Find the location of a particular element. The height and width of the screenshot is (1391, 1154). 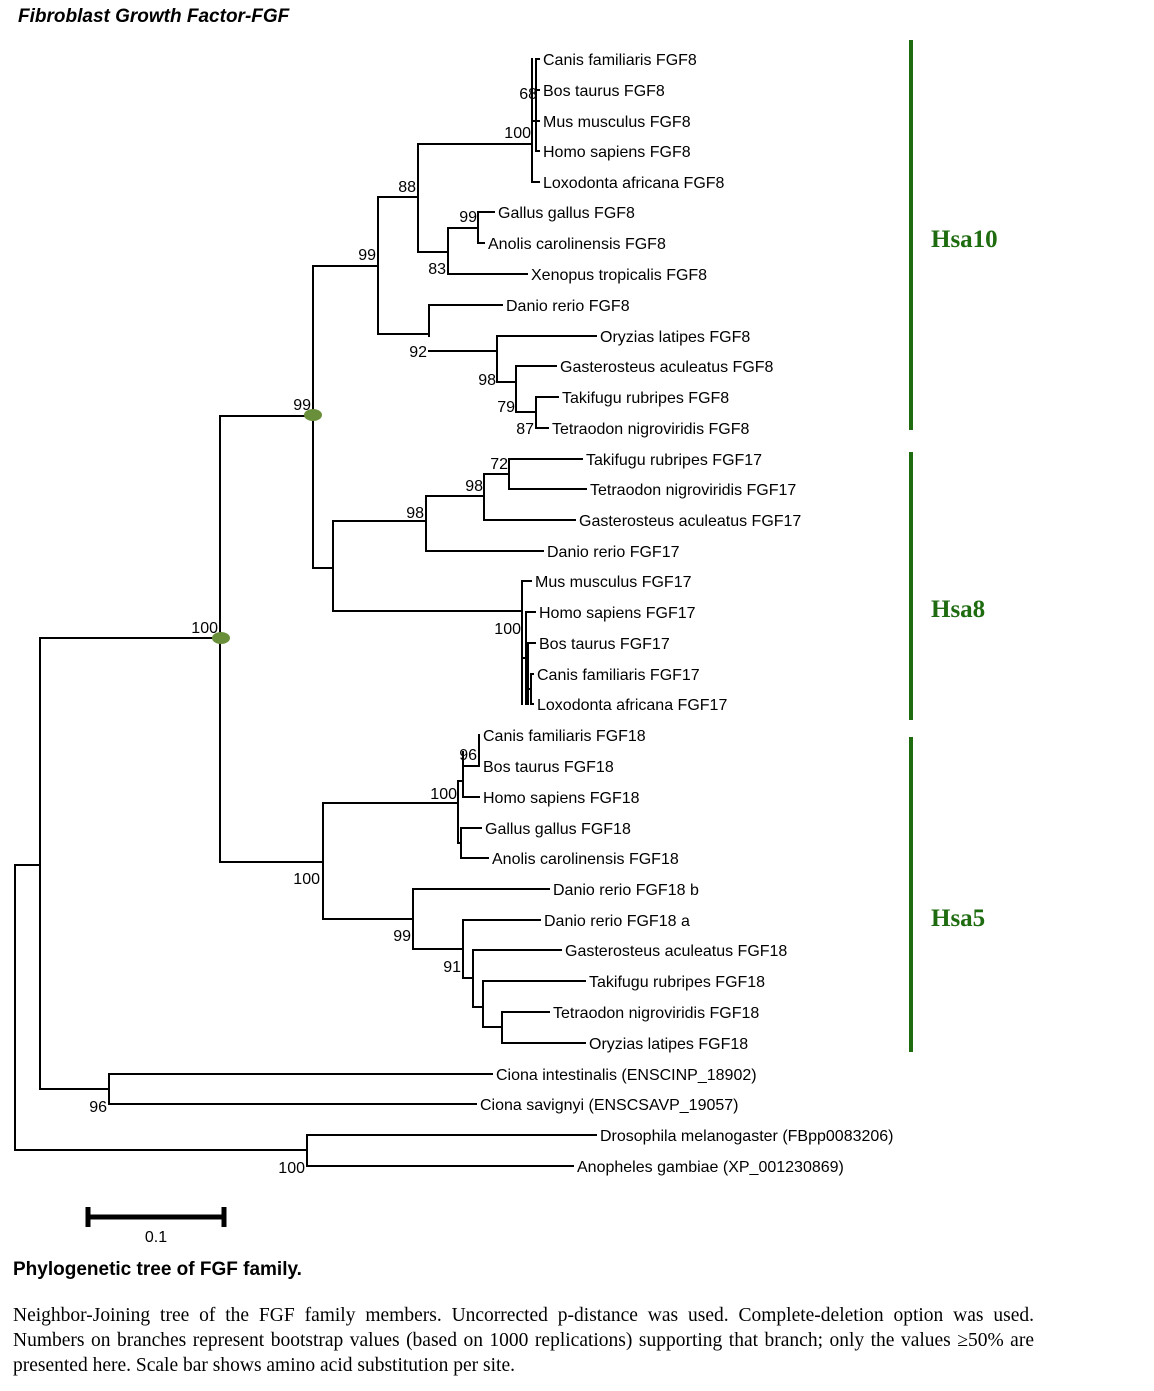

leaf-label: Danio rerio FGF17 is located at coordinates (613, 552).